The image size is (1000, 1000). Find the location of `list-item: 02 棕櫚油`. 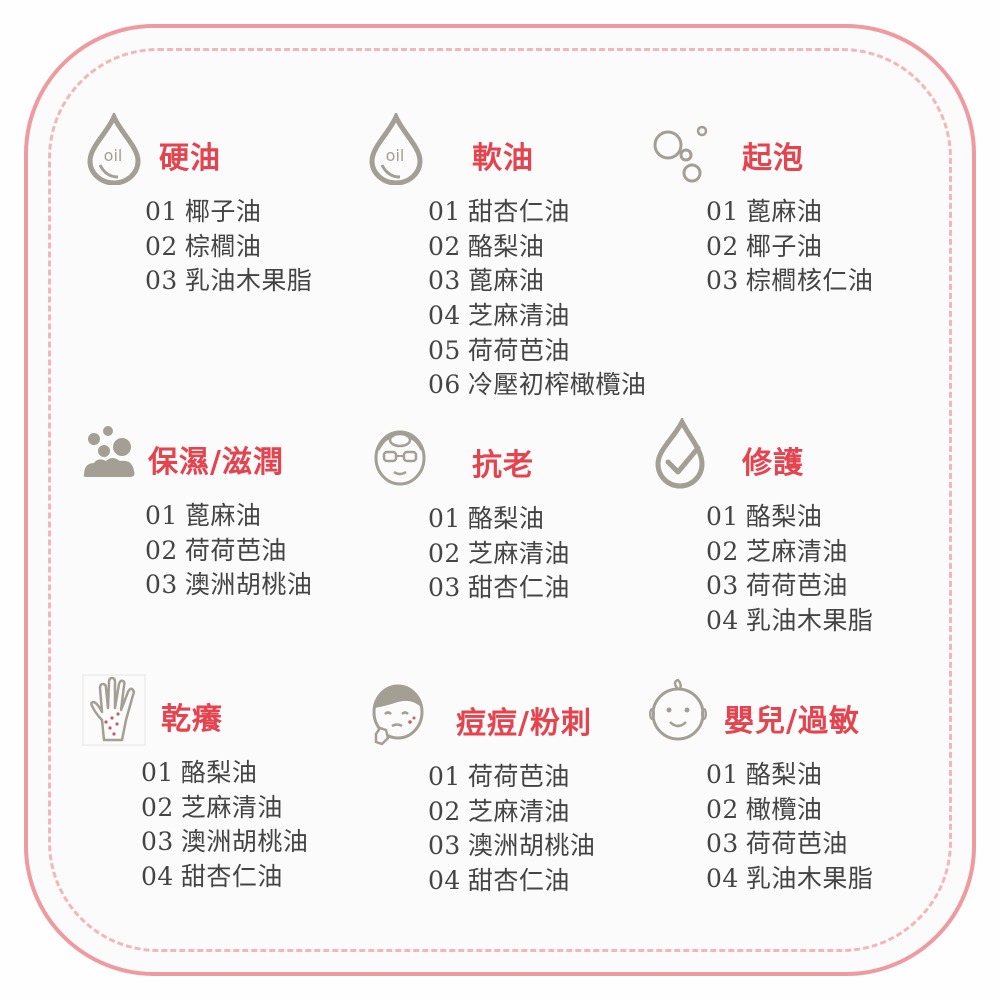

list-item: 02 棕櫚油 is located at coordinates (203, 246).